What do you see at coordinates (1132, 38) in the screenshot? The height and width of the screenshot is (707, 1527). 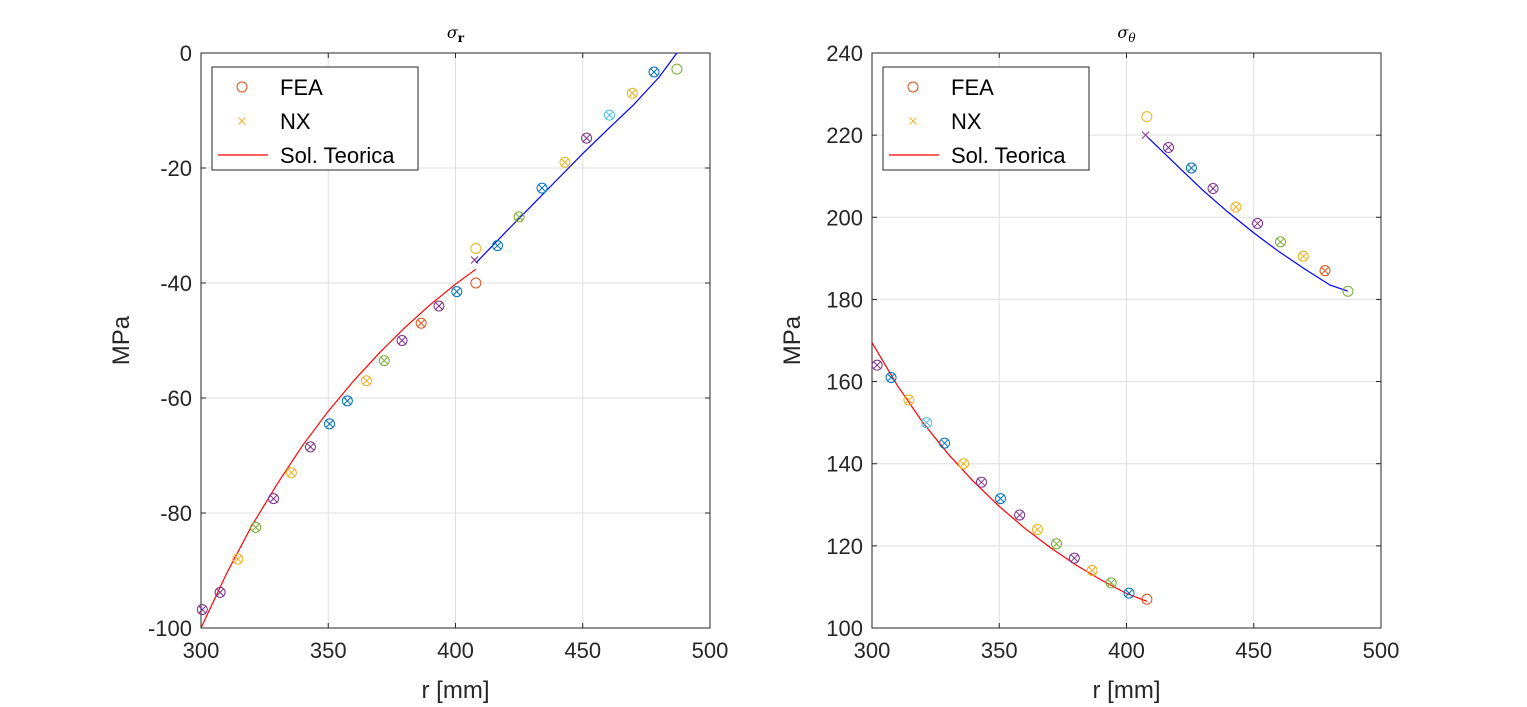 I see `title-subscript: θ` at bounding box center [1132, 38].